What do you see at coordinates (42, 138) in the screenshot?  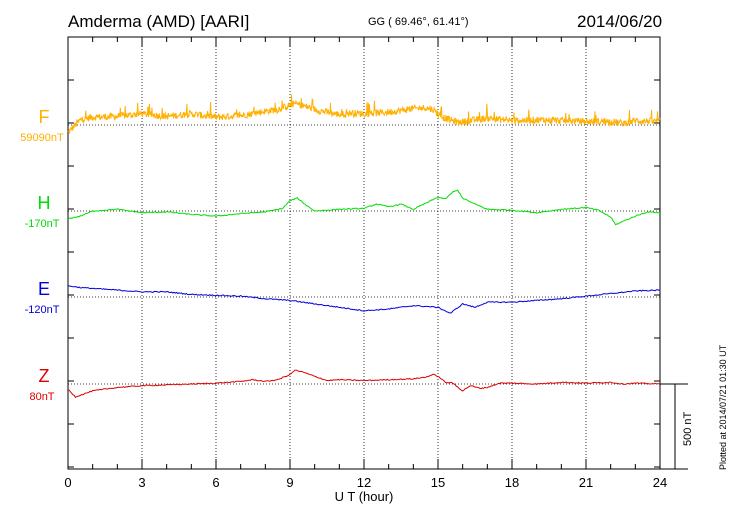 I see `channel-baseline-F: 59090nT` at bounding box center [42, 138].